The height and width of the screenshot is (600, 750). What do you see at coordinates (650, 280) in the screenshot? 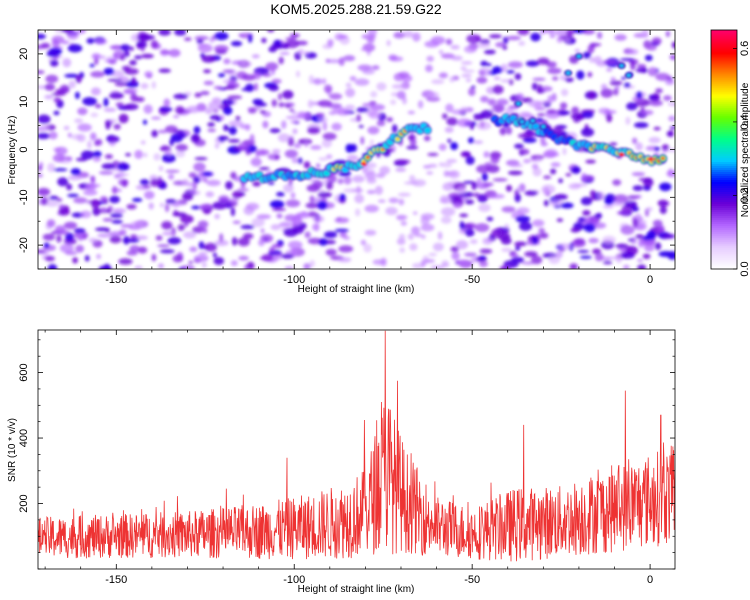
I see `spectrogram-x-tick-label: 0` at bounding box center [650, 280].